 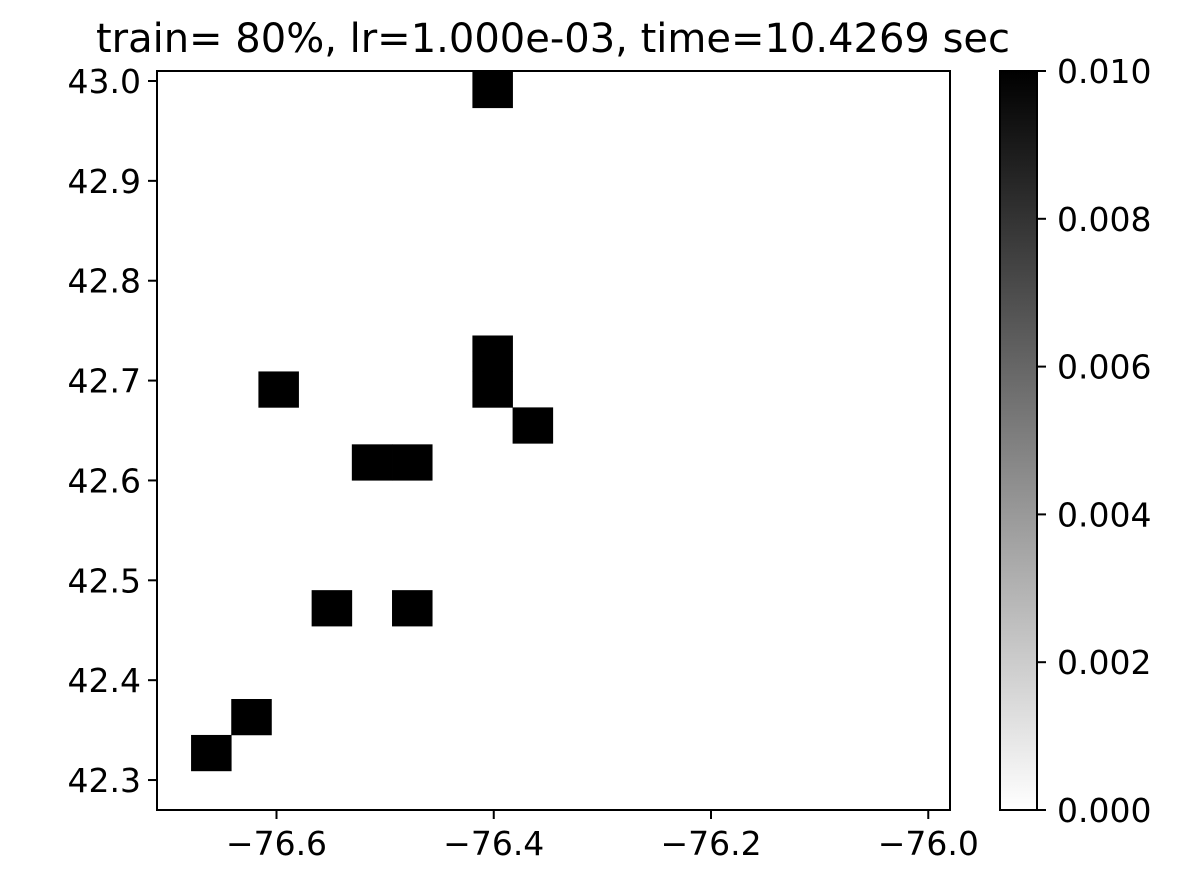 I want to click on y-tick-label: 42.5, so click(x=104, y=580).